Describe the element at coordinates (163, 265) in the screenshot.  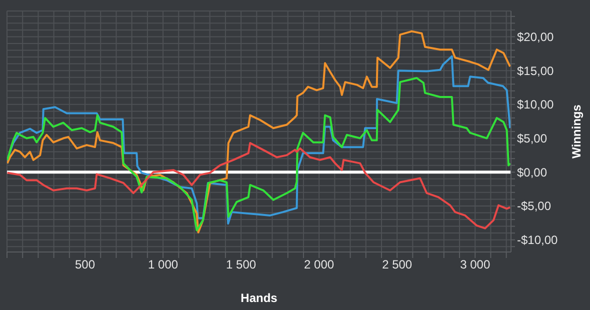
I see `x-tick-label: 1 000` at that location.